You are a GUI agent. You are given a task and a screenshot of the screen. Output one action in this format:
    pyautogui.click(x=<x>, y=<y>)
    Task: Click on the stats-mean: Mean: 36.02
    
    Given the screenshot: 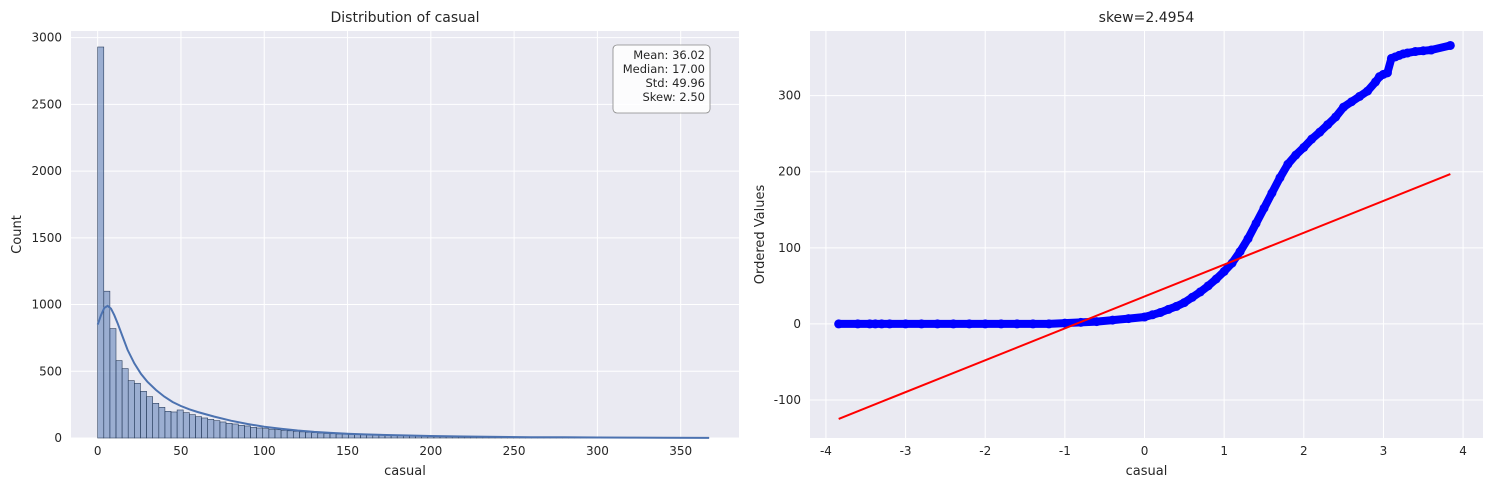 What is the action you would take?
    pyautogui.click(x=669, y=55)
    